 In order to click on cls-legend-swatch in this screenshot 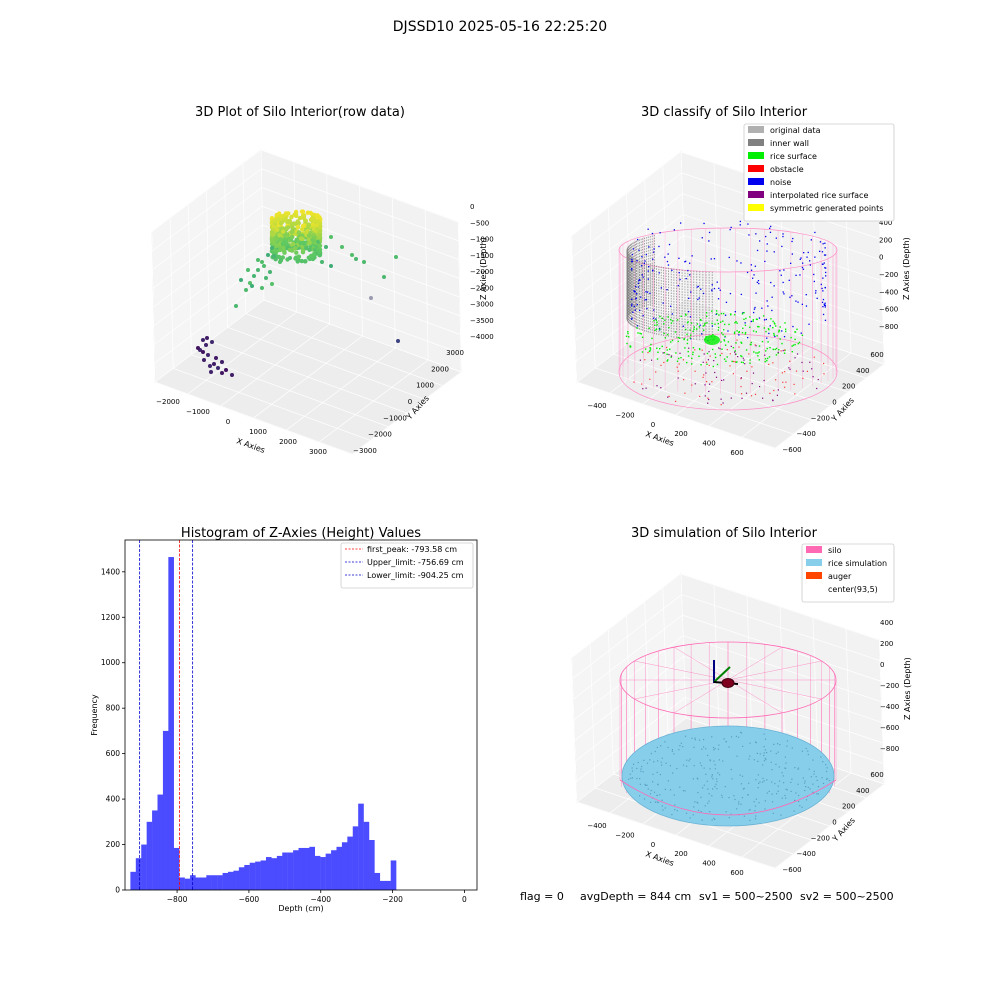, I will do `click(756, 181)`.